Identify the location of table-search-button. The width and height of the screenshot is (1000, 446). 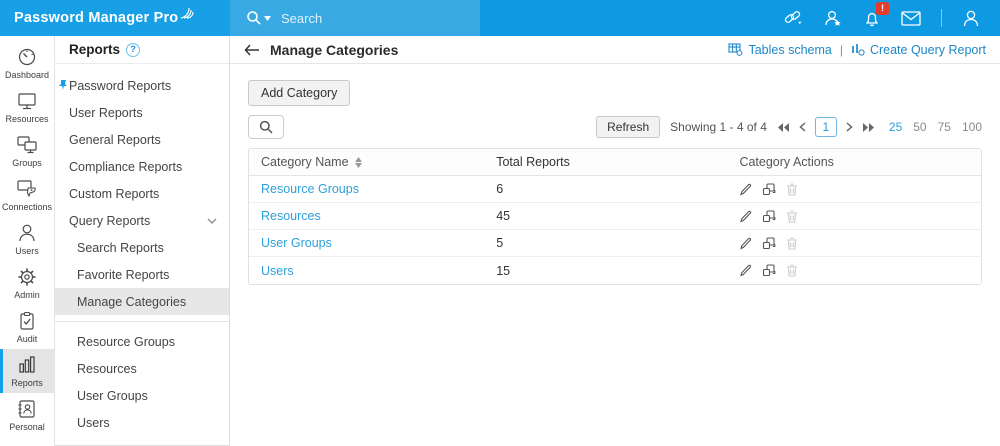
(266, 127).